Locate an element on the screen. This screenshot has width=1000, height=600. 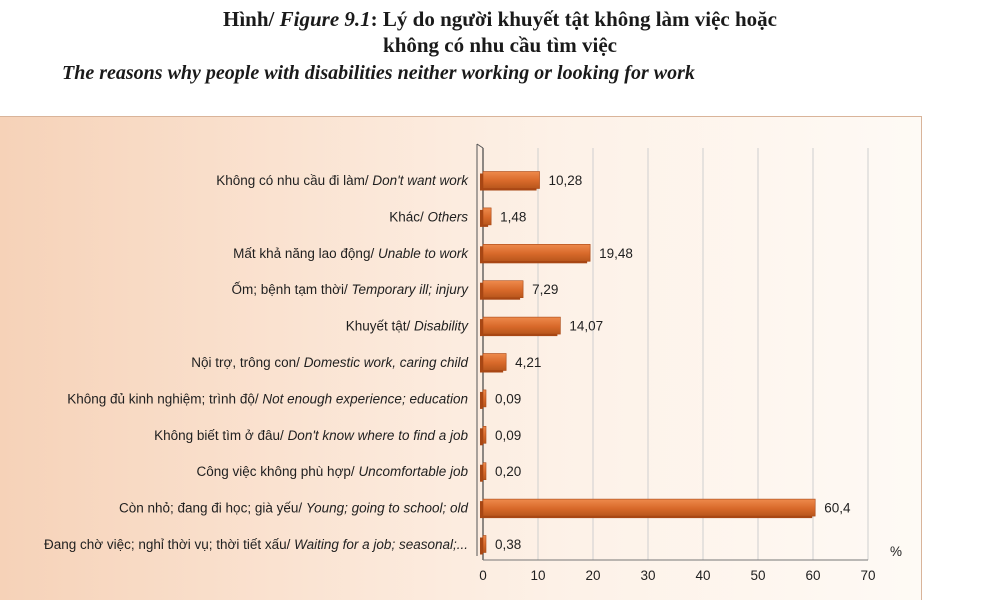
category-label-vi: Khuyết tật/ is located at coordinates (380, 326).